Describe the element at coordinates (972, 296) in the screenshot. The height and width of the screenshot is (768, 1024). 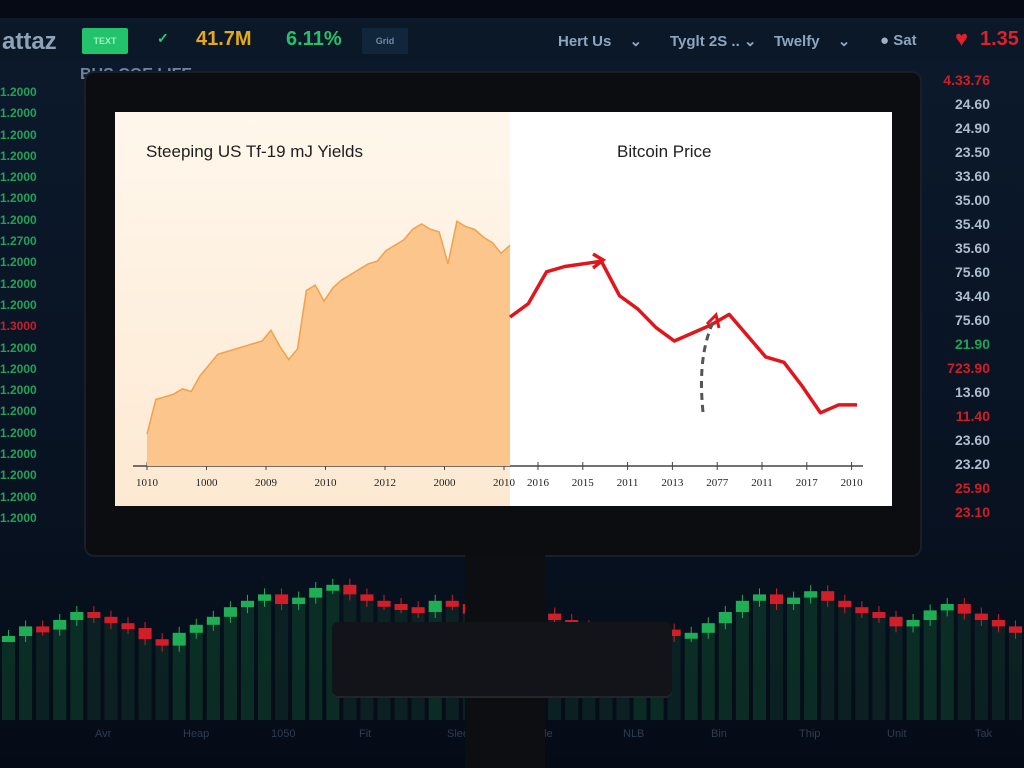
I see `ticker-value: 34.40` at that location.